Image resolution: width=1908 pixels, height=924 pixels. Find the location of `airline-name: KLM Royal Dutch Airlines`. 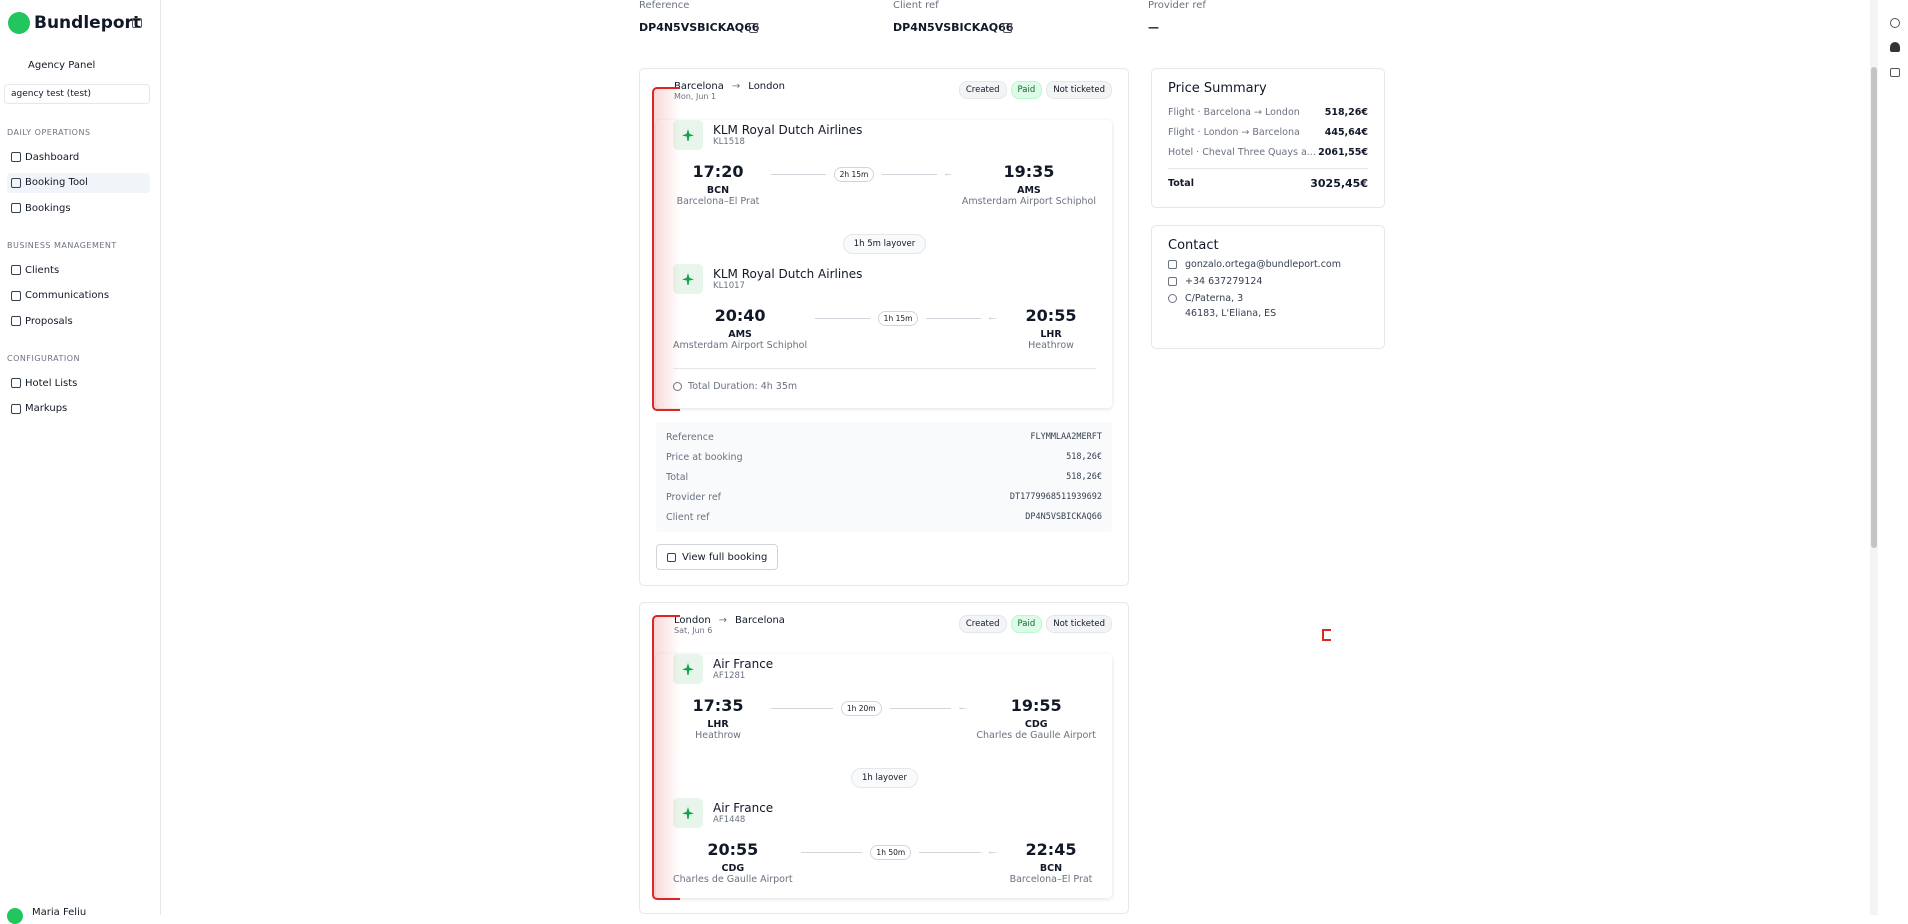

airline-name: KLM Royal Dutch Airlines is located at coordinates (788, 274).